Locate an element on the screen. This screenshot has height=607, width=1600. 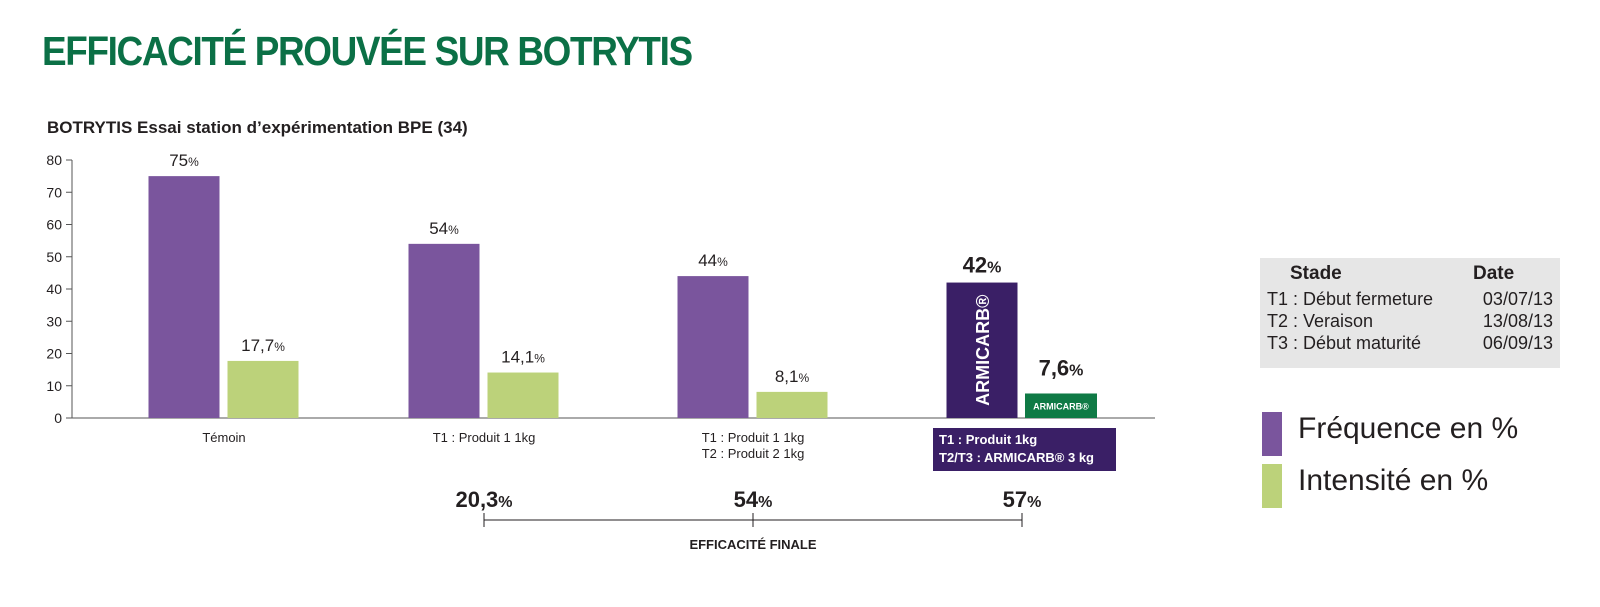
y-tick-label: 10 is located at coordinates (54, 386).